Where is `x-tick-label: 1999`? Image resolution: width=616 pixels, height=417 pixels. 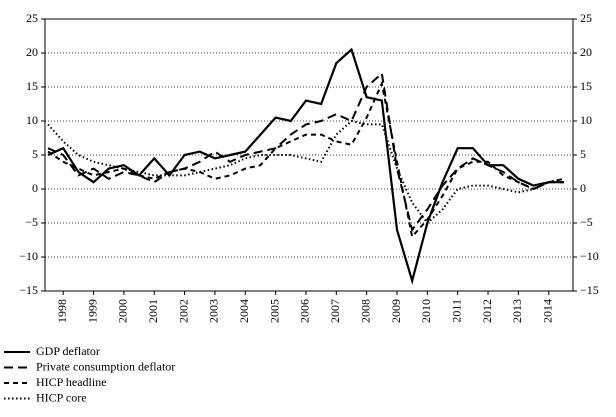
x-tick-label: 1999 is located at coordinates (92, 311).